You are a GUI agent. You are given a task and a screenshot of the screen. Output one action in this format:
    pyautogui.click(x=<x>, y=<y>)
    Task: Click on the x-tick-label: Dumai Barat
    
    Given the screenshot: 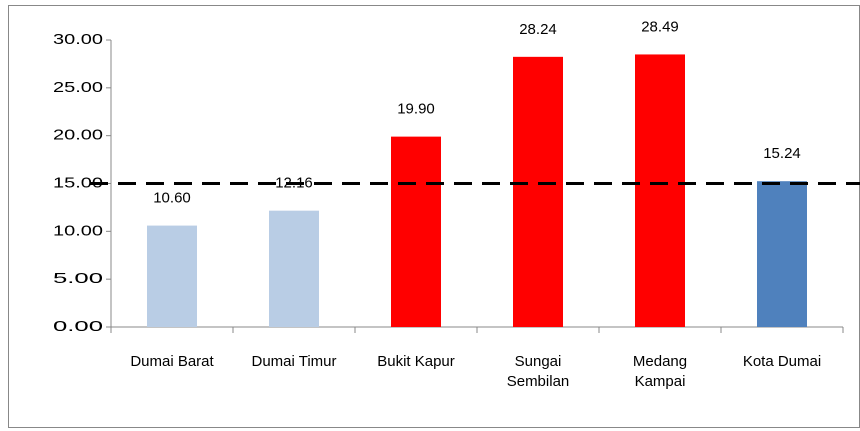 What is the action you would take?
    pyautogui.click(x=172, y=361)
    